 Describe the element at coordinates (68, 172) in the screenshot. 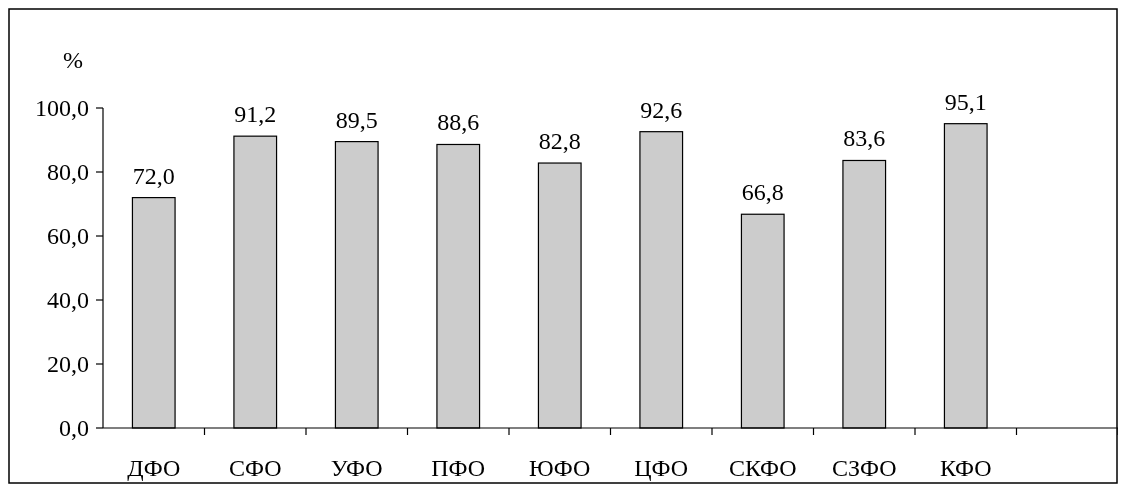

I see `y-tick-label: 80,0` at that location.